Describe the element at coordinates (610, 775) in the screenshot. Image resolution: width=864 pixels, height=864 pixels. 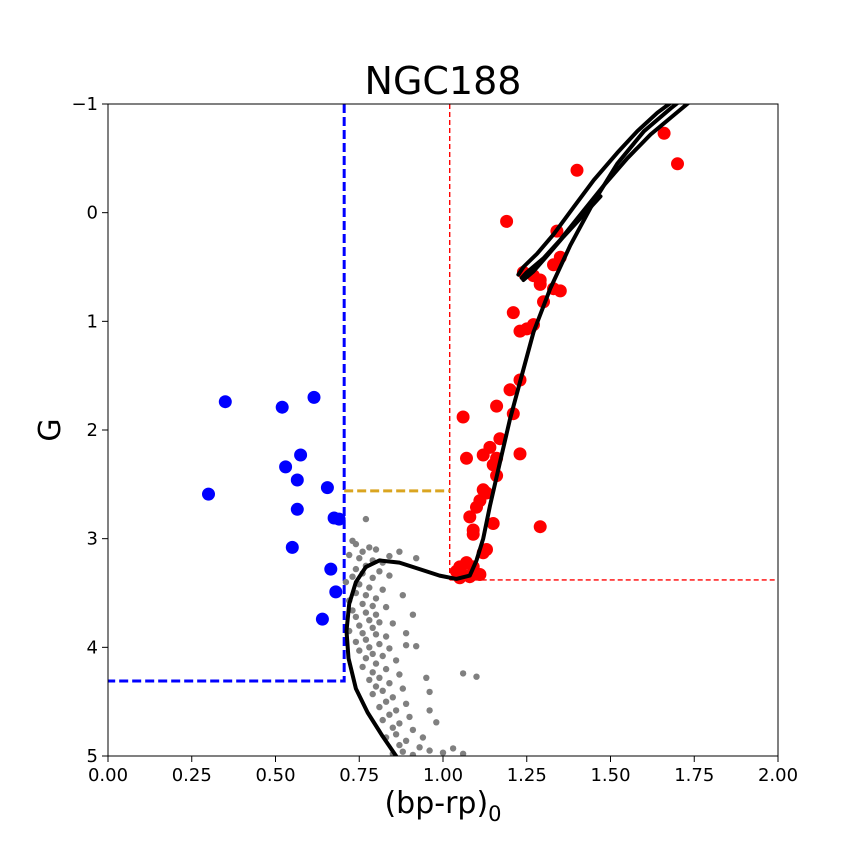
I see `x-tick-label: 1.50` at that location.